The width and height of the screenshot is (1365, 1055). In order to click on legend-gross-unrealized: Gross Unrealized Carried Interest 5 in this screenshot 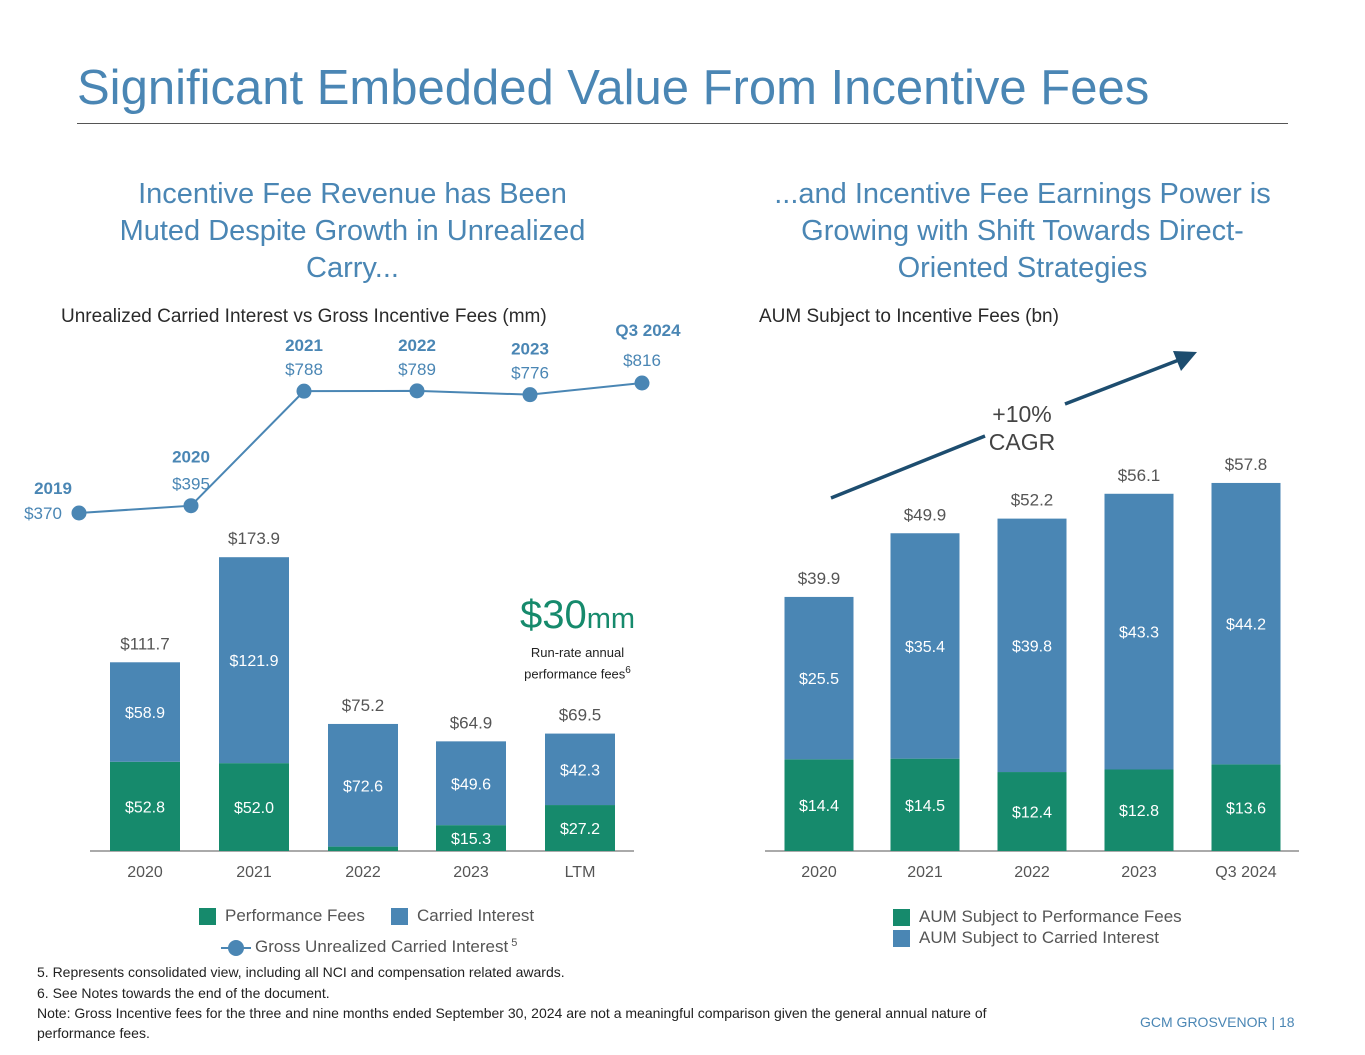, I will do `click(369, 947)`.